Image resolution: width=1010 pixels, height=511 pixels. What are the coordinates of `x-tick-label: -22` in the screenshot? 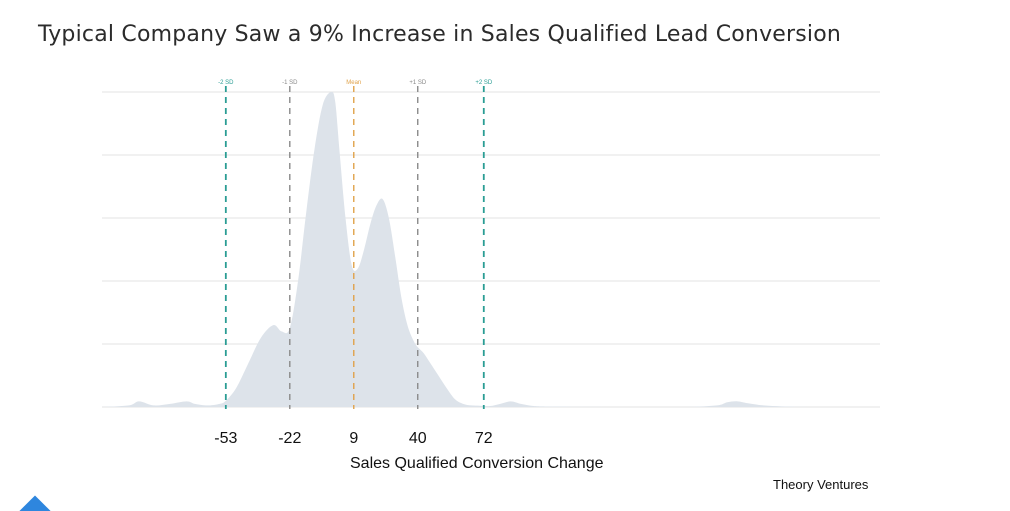 It's located at (289, 438).